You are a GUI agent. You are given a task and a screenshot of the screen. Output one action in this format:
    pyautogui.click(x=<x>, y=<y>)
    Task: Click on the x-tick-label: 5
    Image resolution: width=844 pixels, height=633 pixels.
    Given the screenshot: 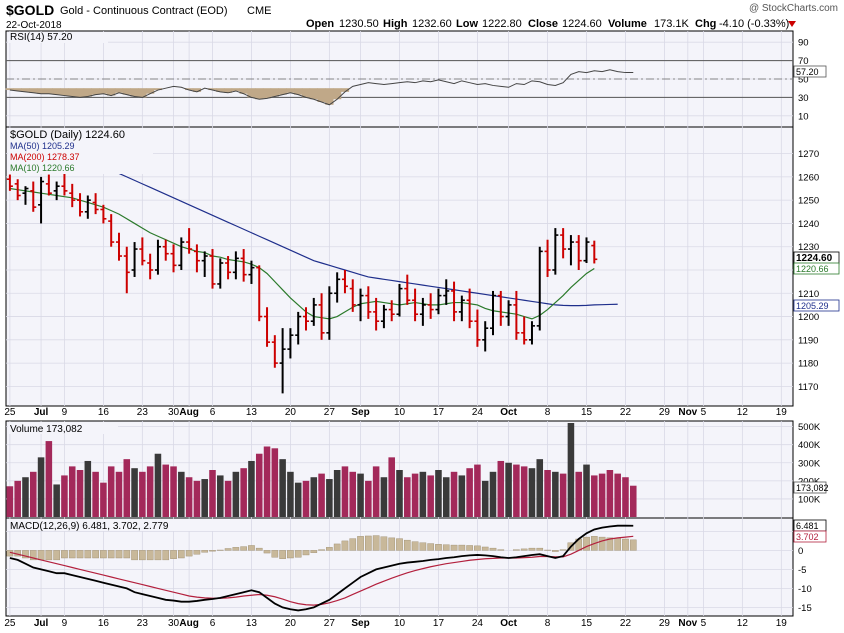 What is the action you would take?
    pyautogui.click(x=704, y=623)
    